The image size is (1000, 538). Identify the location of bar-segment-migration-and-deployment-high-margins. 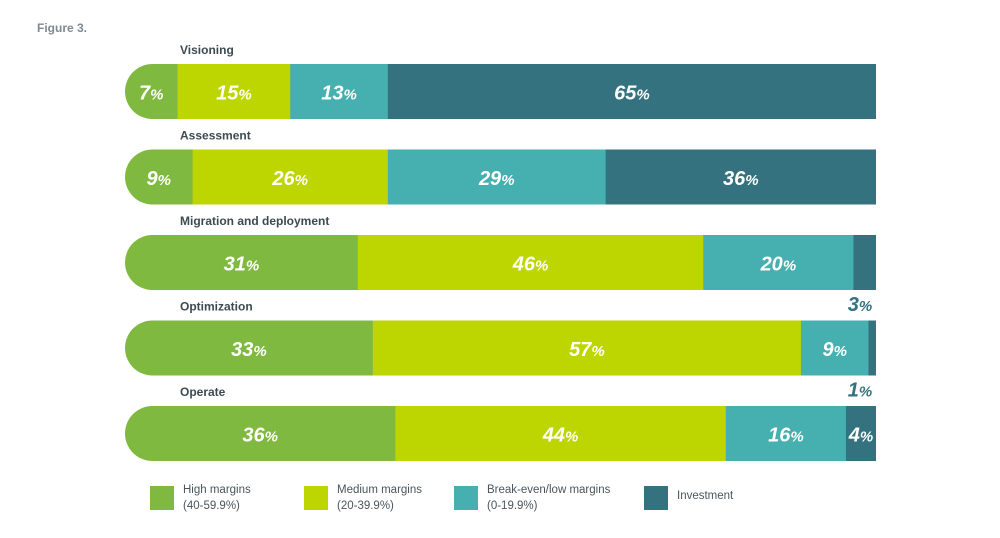
(242, 262).